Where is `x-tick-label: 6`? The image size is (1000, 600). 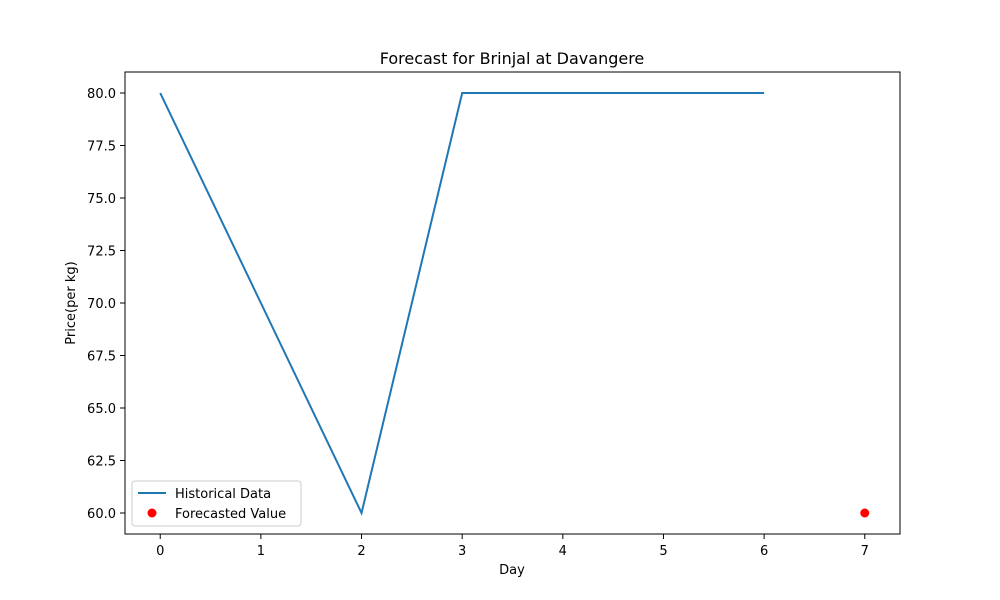 x-tick-label: 6 is located at coordinates (764, 551).